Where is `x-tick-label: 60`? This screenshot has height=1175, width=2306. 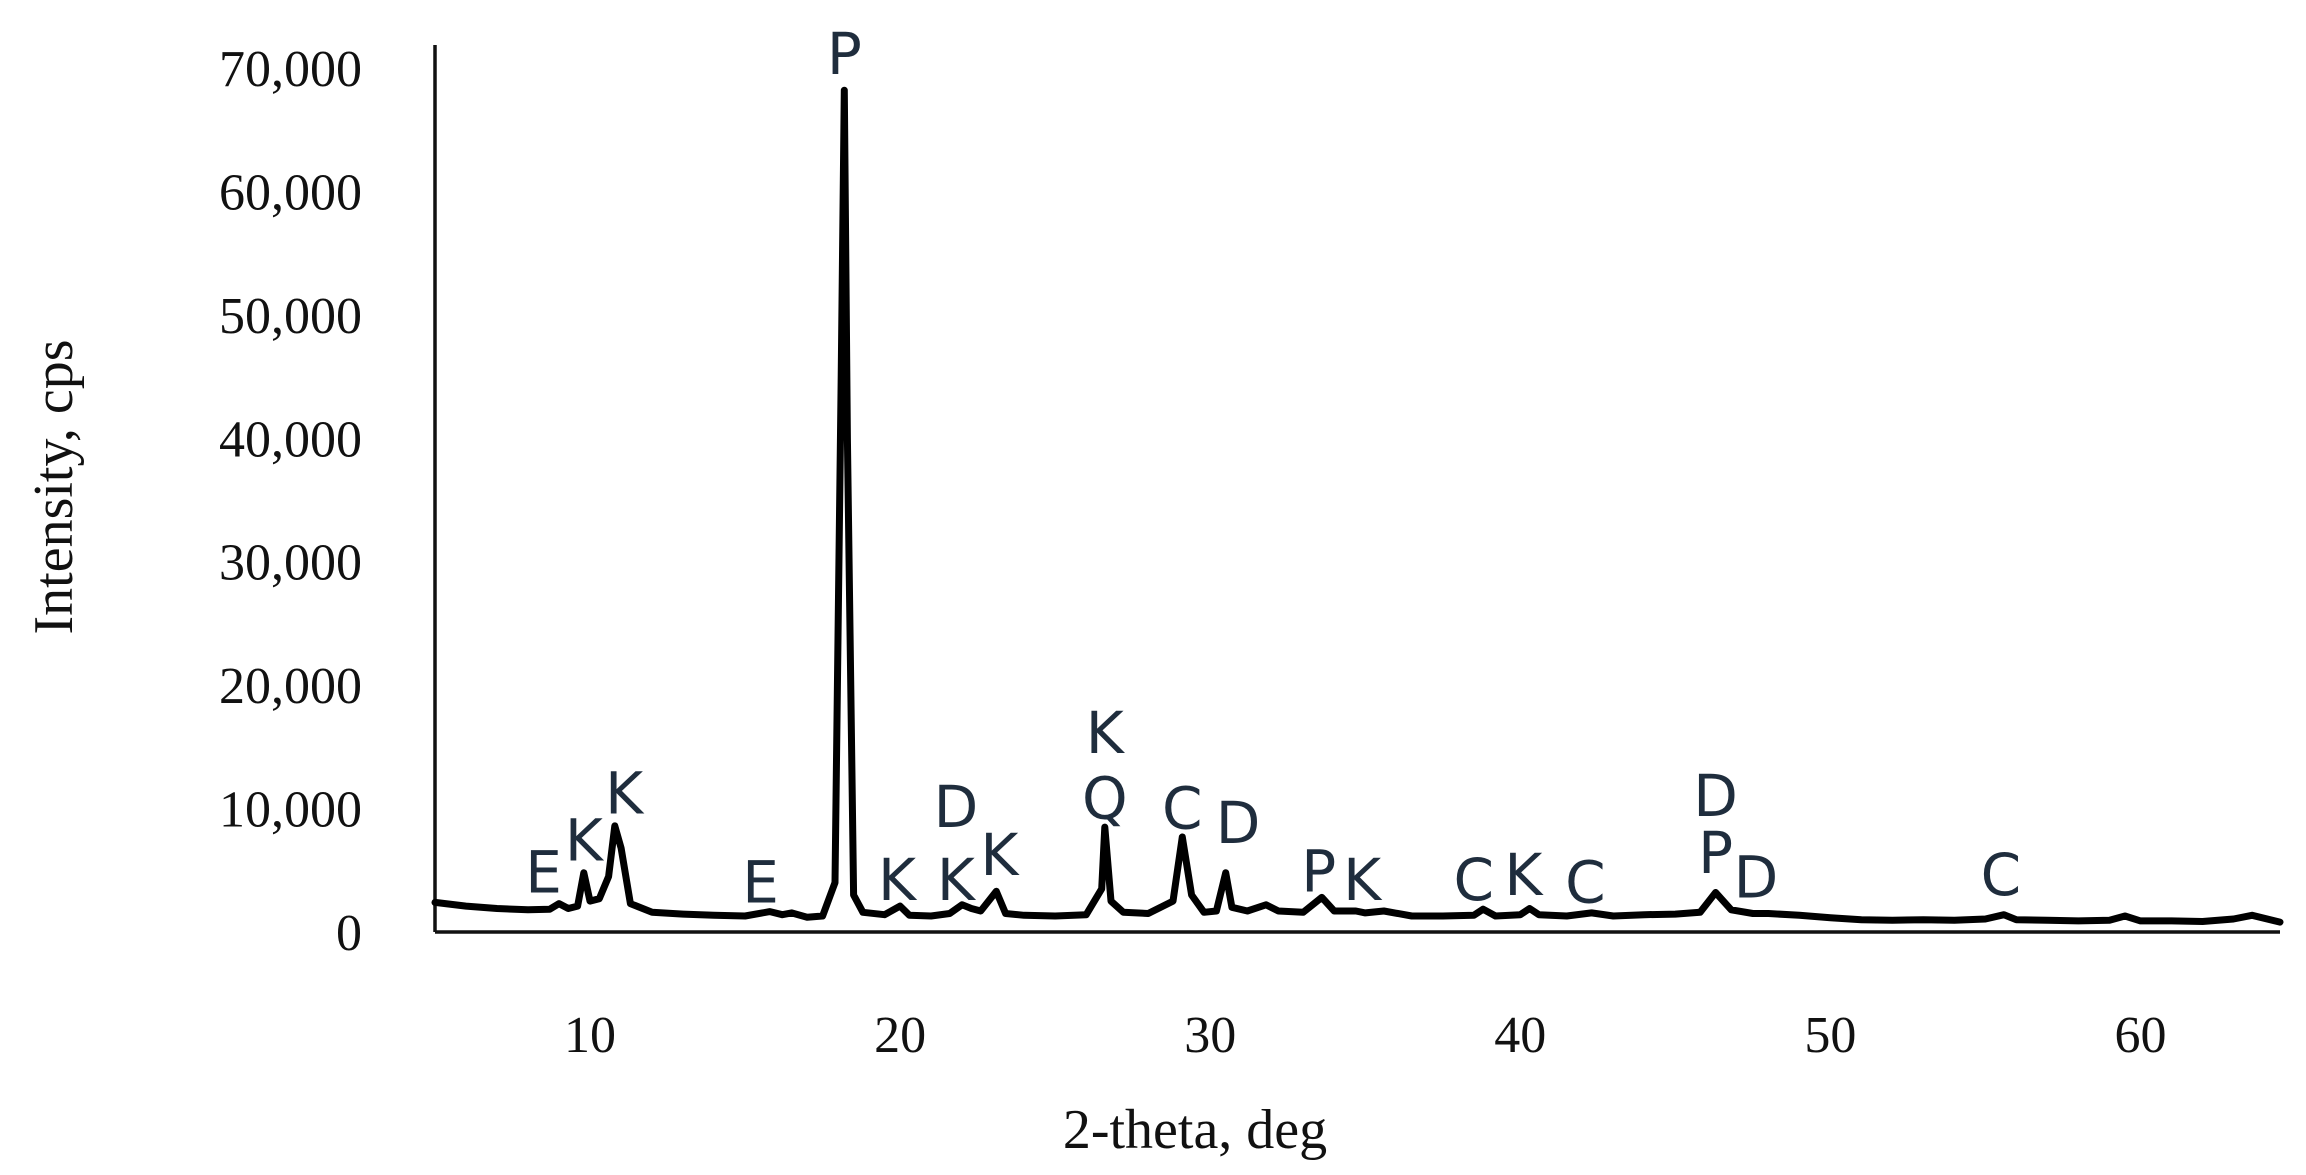
x-tick-label: 60 is located at coordinates (2140, 1035).